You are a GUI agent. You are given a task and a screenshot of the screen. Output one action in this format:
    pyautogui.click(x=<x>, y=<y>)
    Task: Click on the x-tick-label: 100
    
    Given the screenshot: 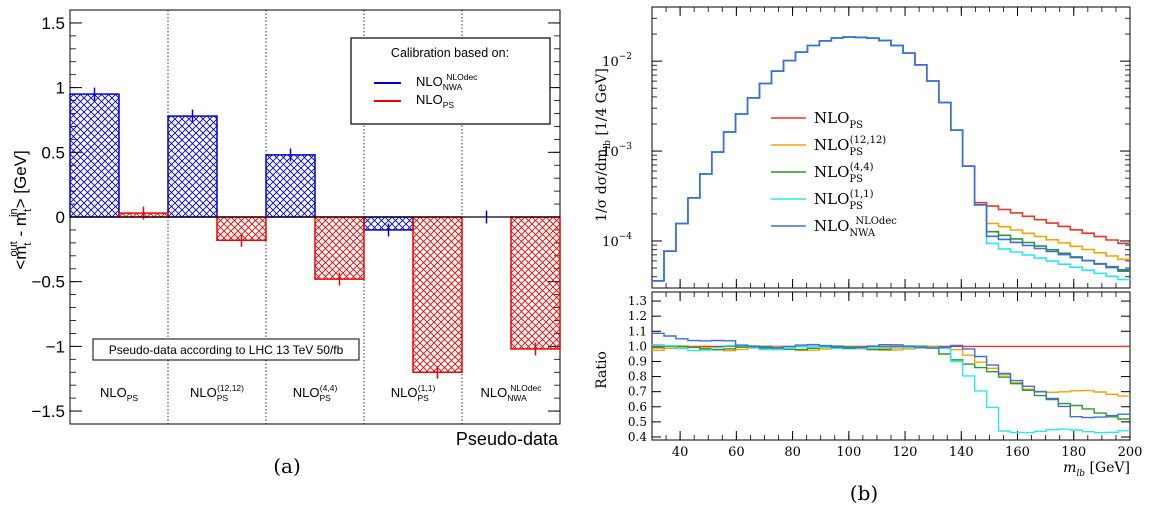 What is the action you would take?
    pyautogui.click(x=848, y=452)
    